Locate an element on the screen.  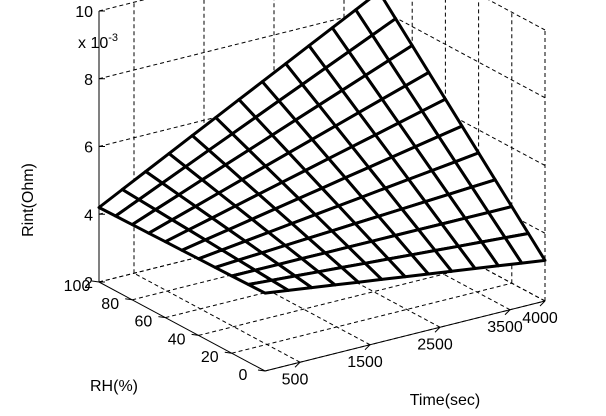
y-axis-label: RH(%) is located at coordinates (114, 386).